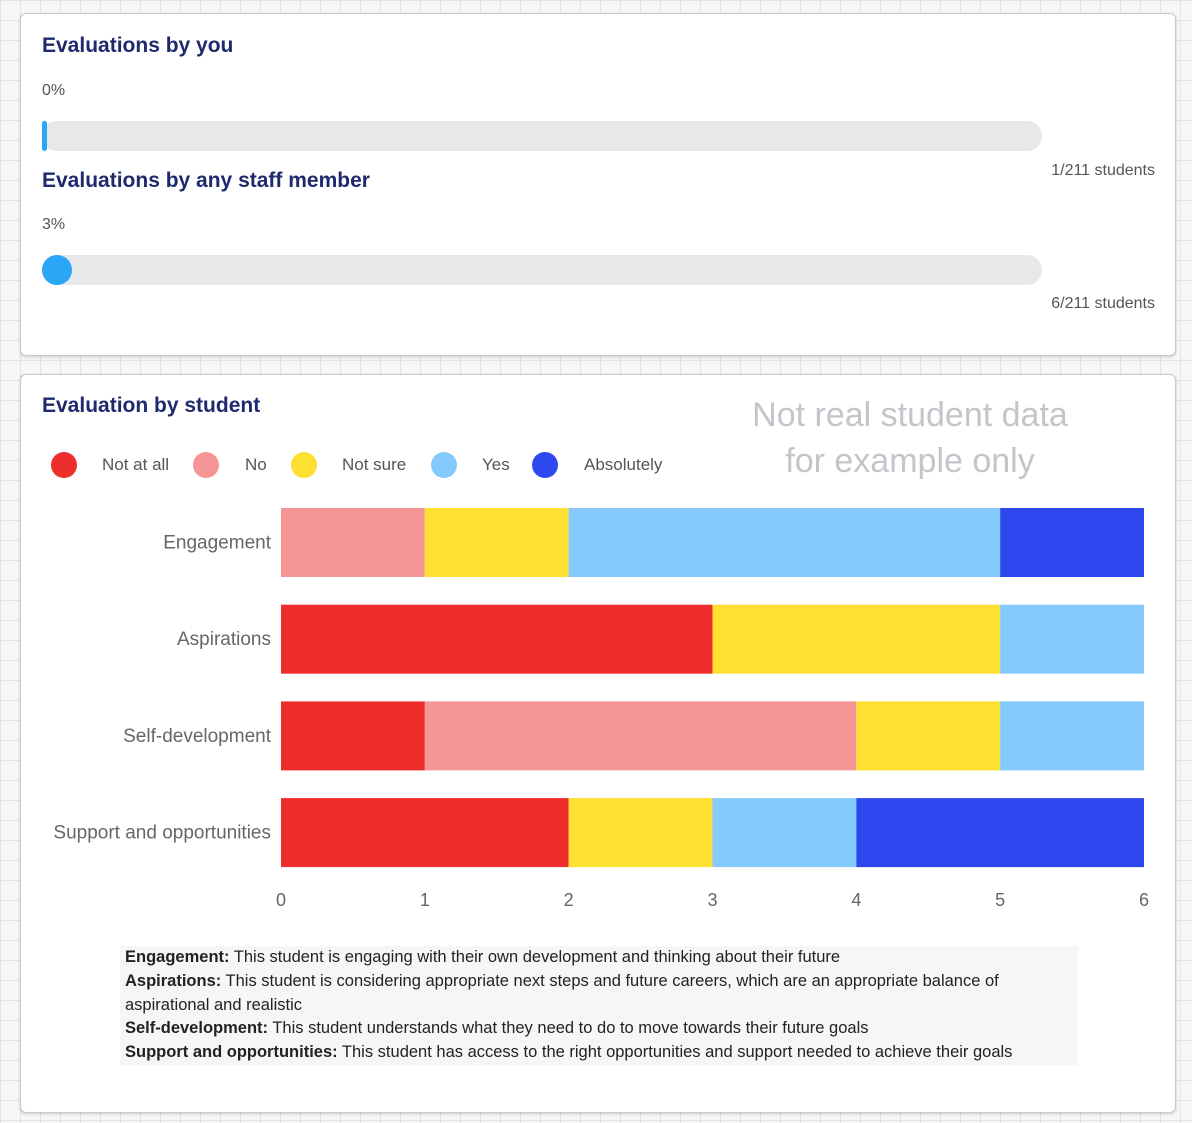 The height and width of the screenshot is (1123, 1192). I want to click on legend-dot-no, so click(206, 465).